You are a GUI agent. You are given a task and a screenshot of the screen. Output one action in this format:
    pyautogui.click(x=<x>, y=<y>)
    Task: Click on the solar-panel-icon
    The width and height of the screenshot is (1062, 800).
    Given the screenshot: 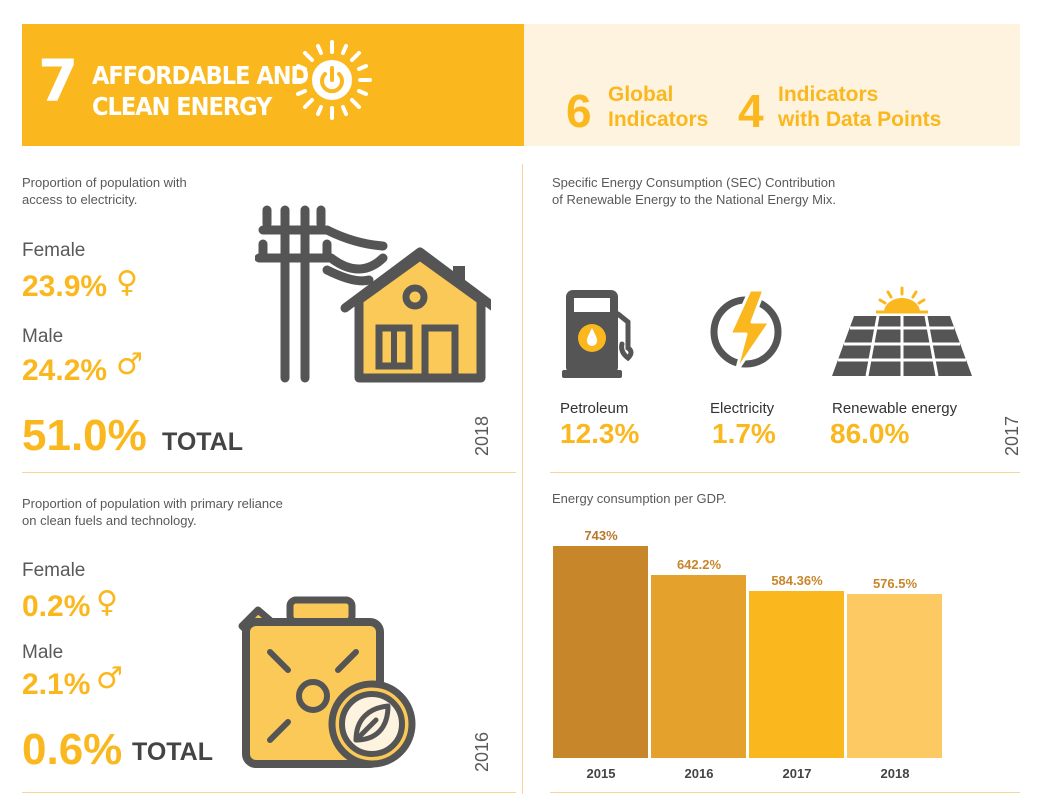 What is the action you would take?
    pyautogui.click(x=902, y=331)
    